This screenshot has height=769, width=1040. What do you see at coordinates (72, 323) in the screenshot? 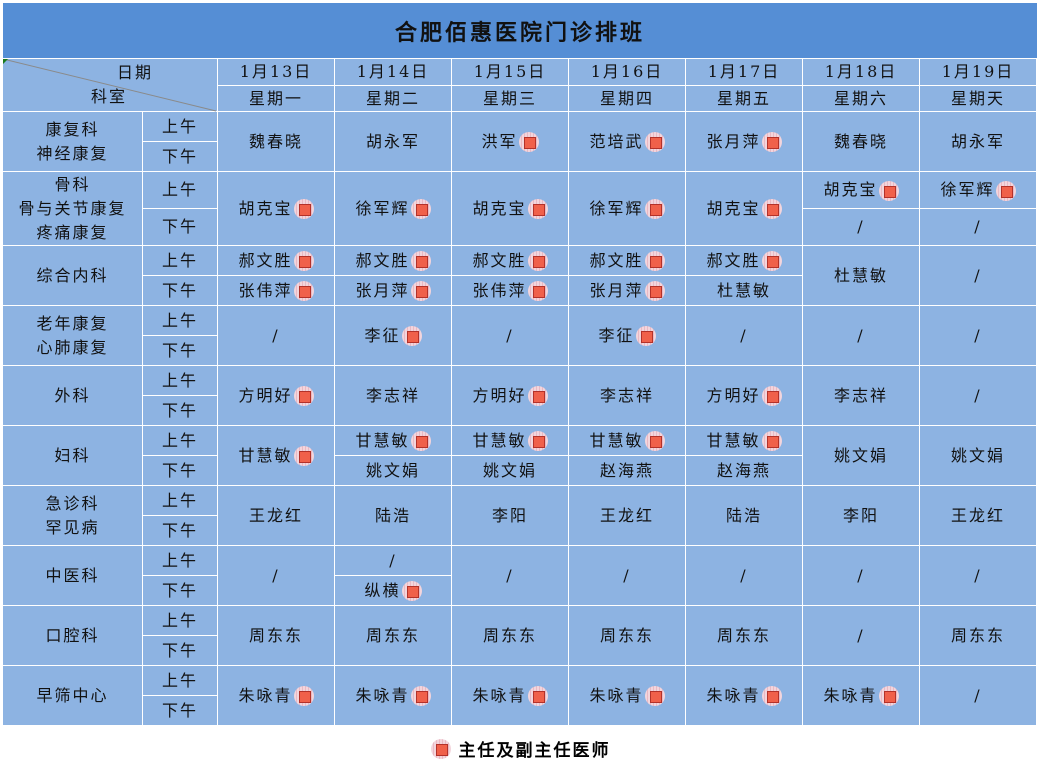
I see `dept-name: 老年康复` at bounding box center [72, 323].